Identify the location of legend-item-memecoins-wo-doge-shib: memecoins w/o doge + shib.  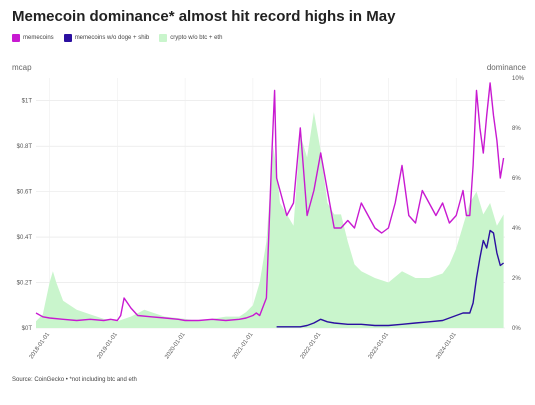
(106, 38).